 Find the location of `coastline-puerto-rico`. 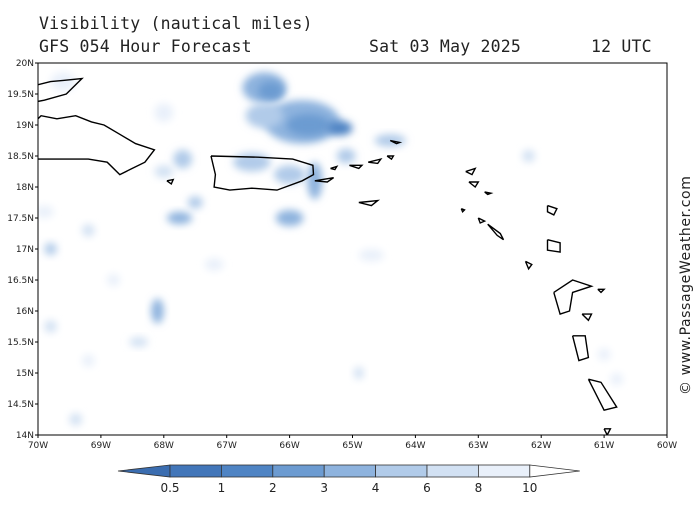

coastline-puerto-rico is located at coordinates (262, 173).